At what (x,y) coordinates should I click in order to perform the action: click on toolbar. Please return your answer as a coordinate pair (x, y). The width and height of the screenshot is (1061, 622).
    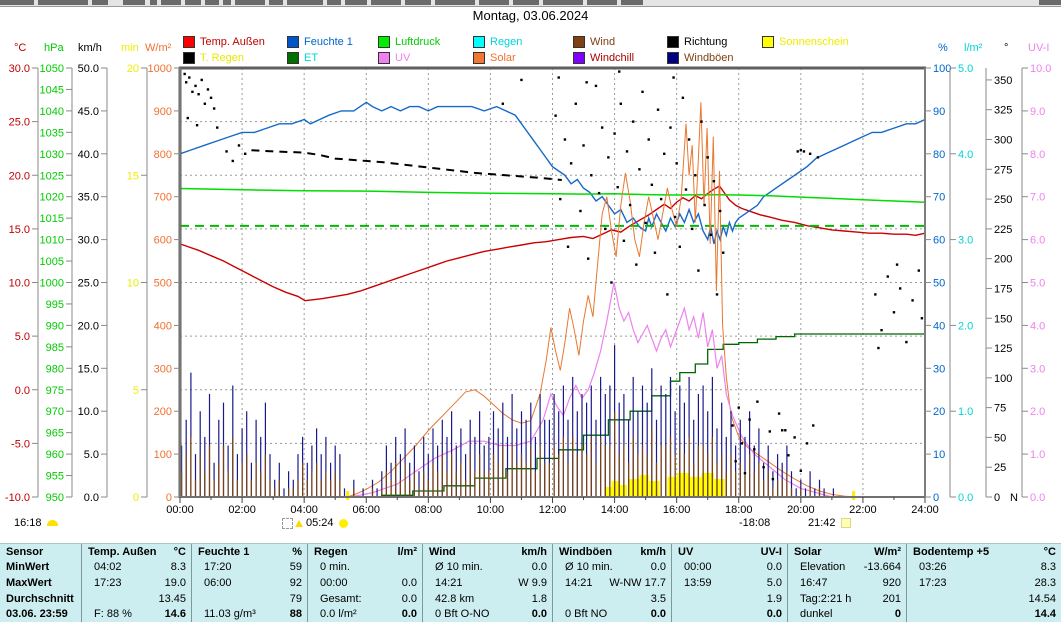
    Looking at the image, I should click on (530, 3).